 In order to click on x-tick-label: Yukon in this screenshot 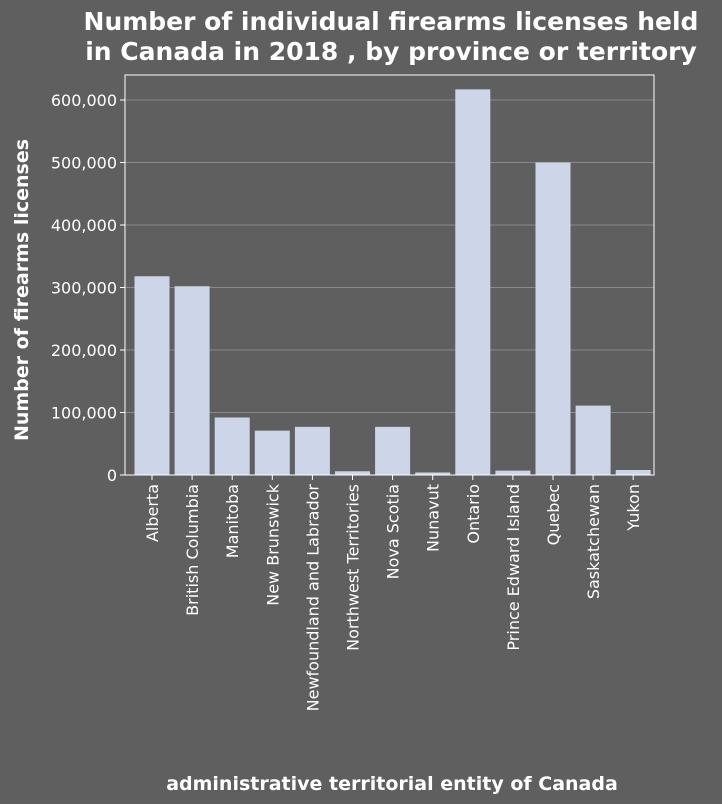, I will do `click(633, 508)`.